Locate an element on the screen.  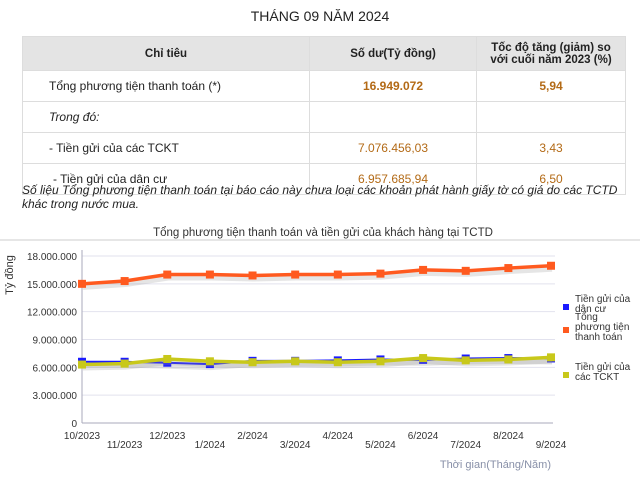
x-tick-label: 8/2024 is located at coordinates (508, 436).